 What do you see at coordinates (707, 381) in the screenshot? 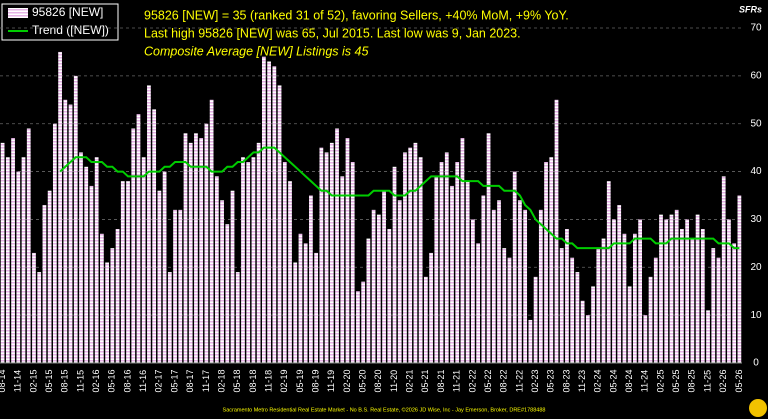
I see `x-tick-label: 11-25` at bounding box center [707, 381].